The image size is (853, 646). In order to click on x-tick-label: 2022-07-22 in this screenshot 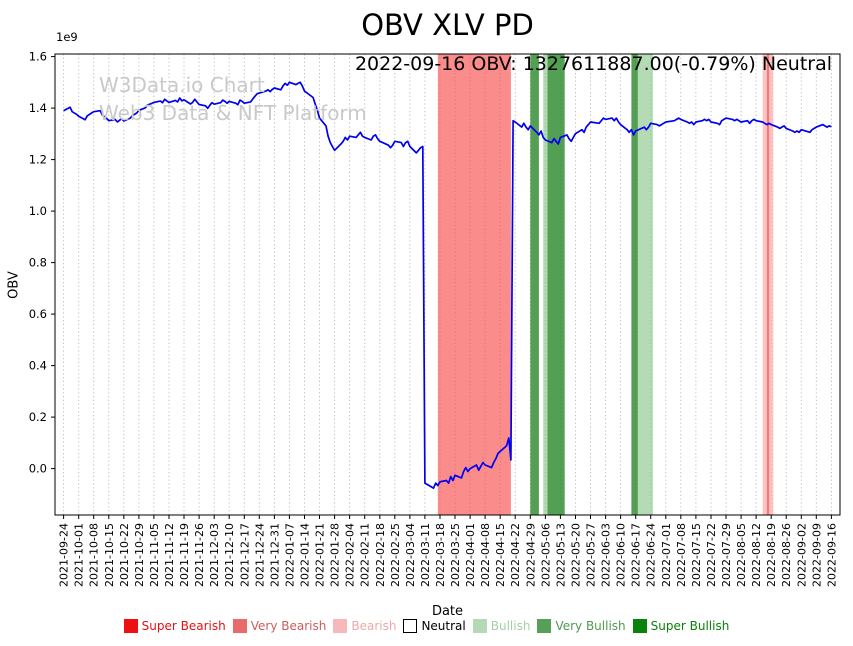, I will do `click(711, 555)`.